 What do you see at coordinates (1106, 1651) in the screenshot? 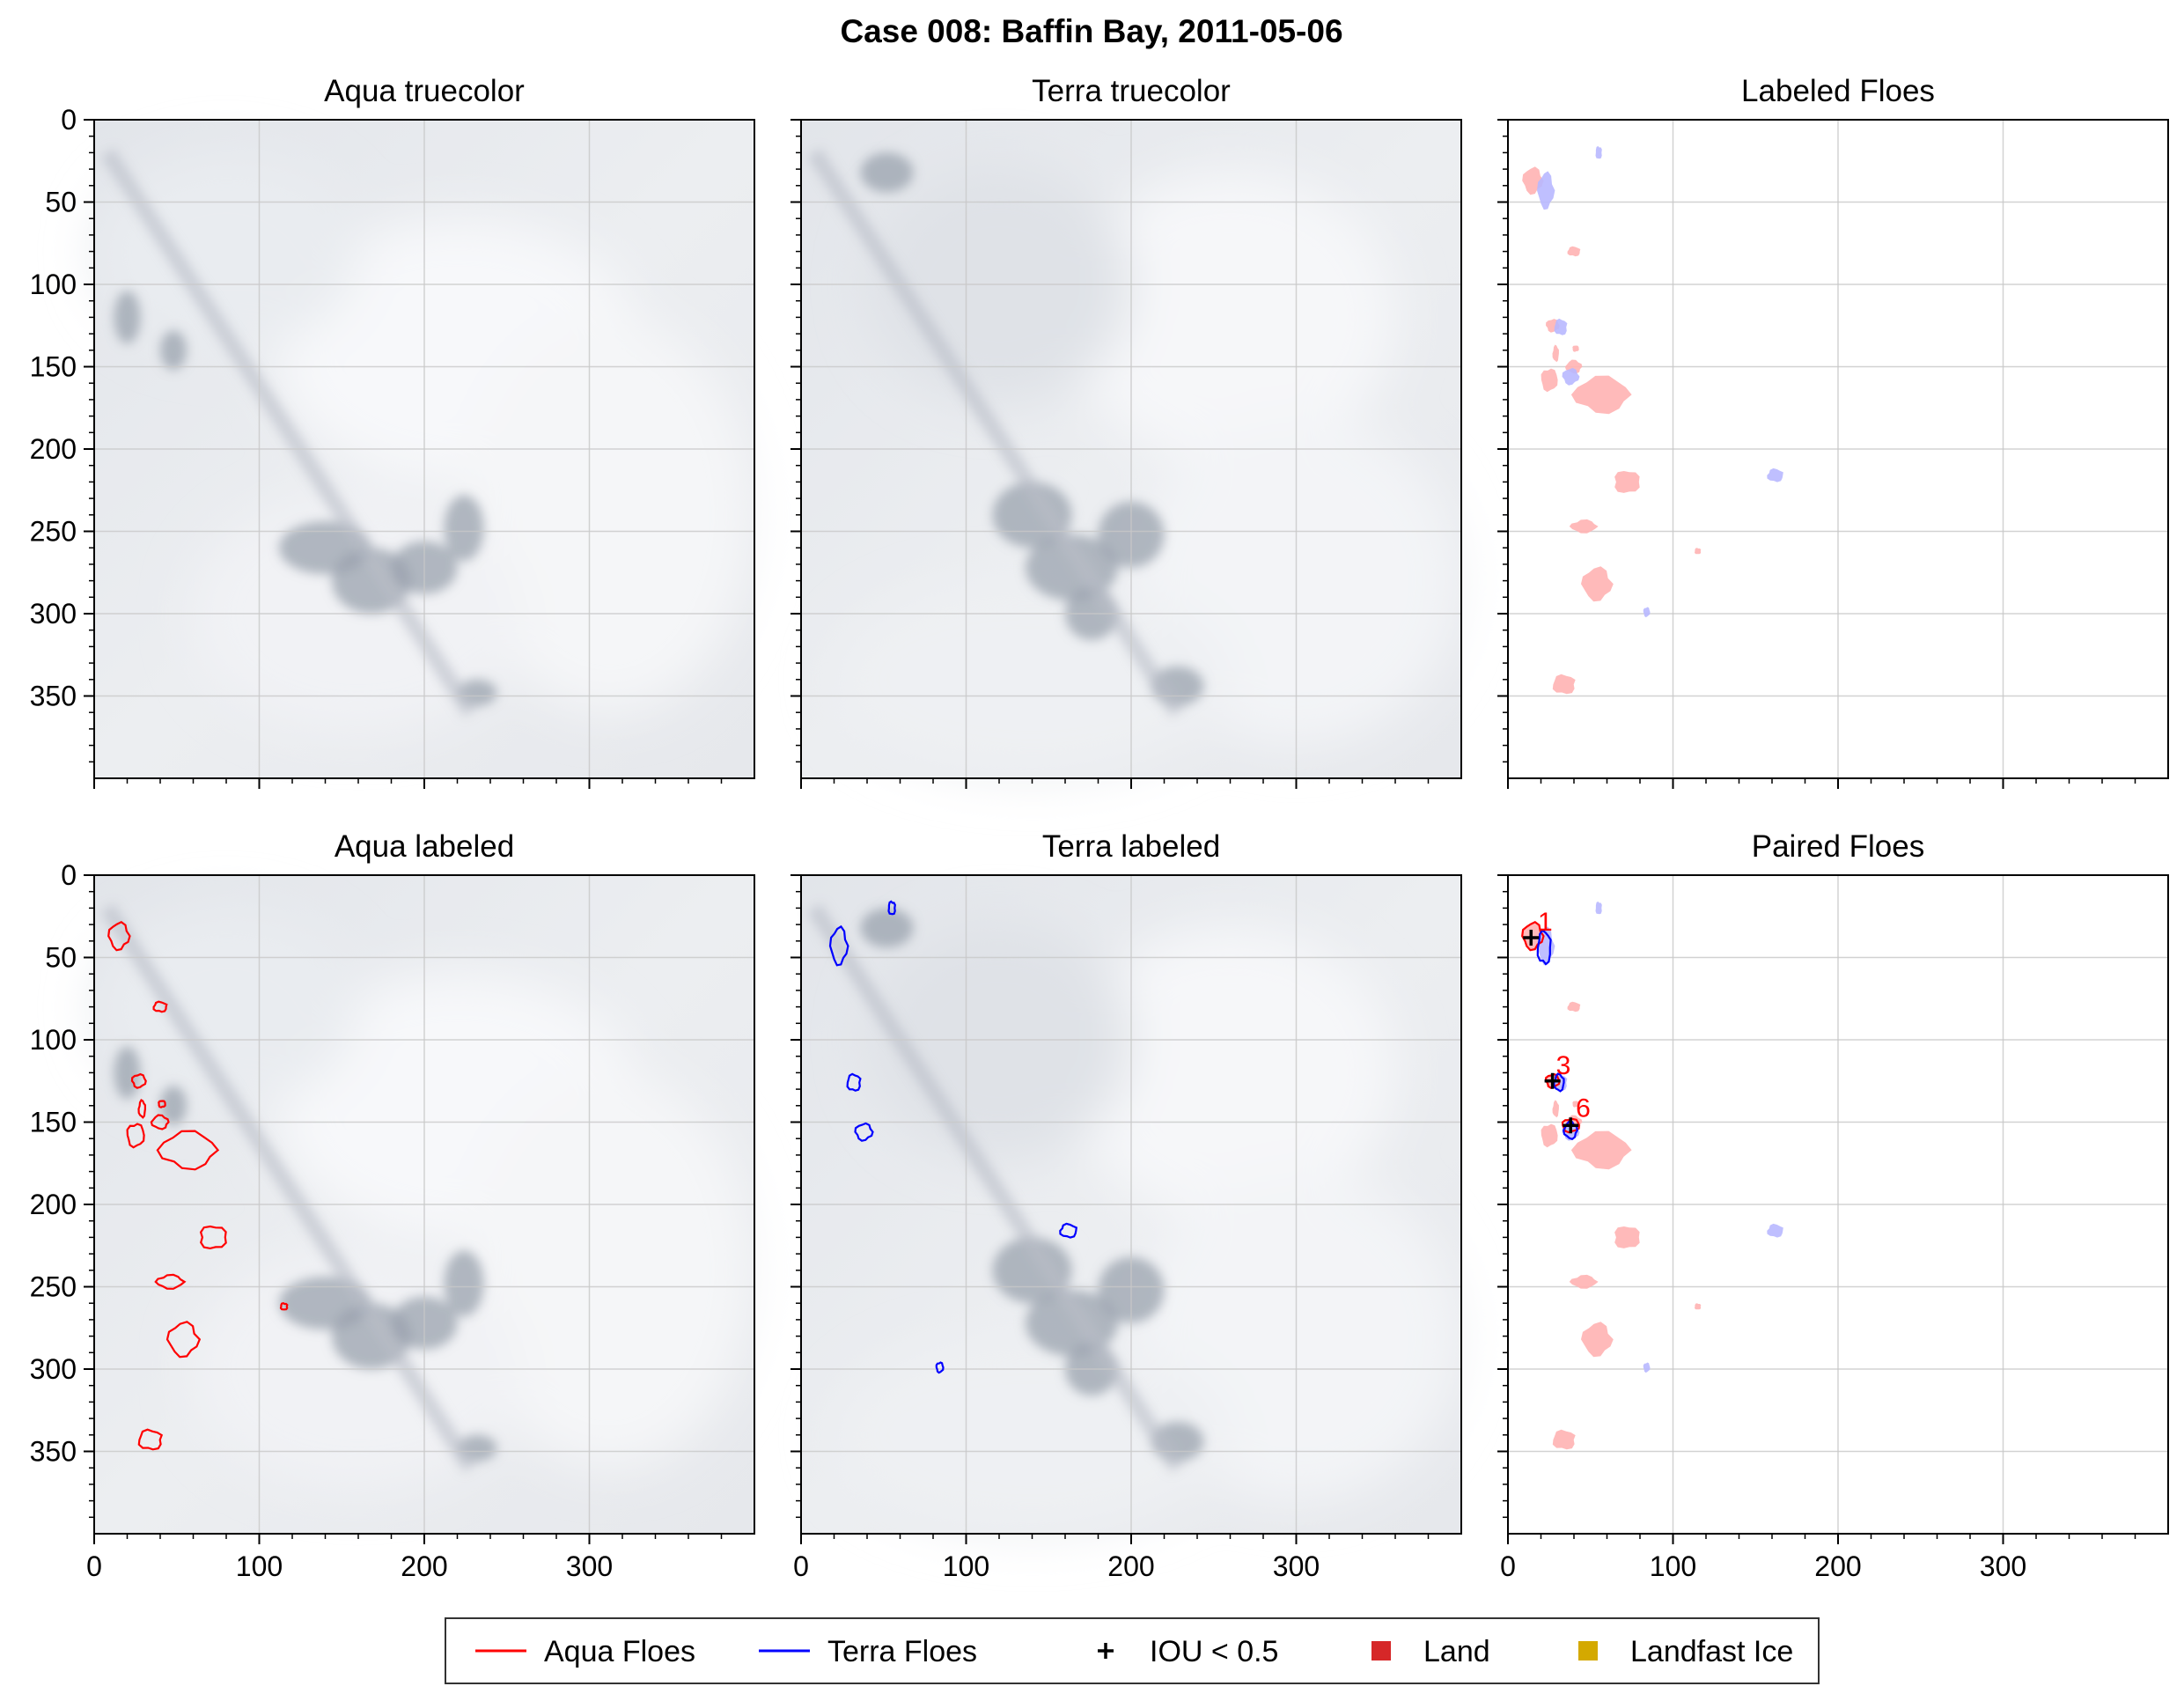
I see `legend-plus-swatch` at bounding box center [1106, 1651].